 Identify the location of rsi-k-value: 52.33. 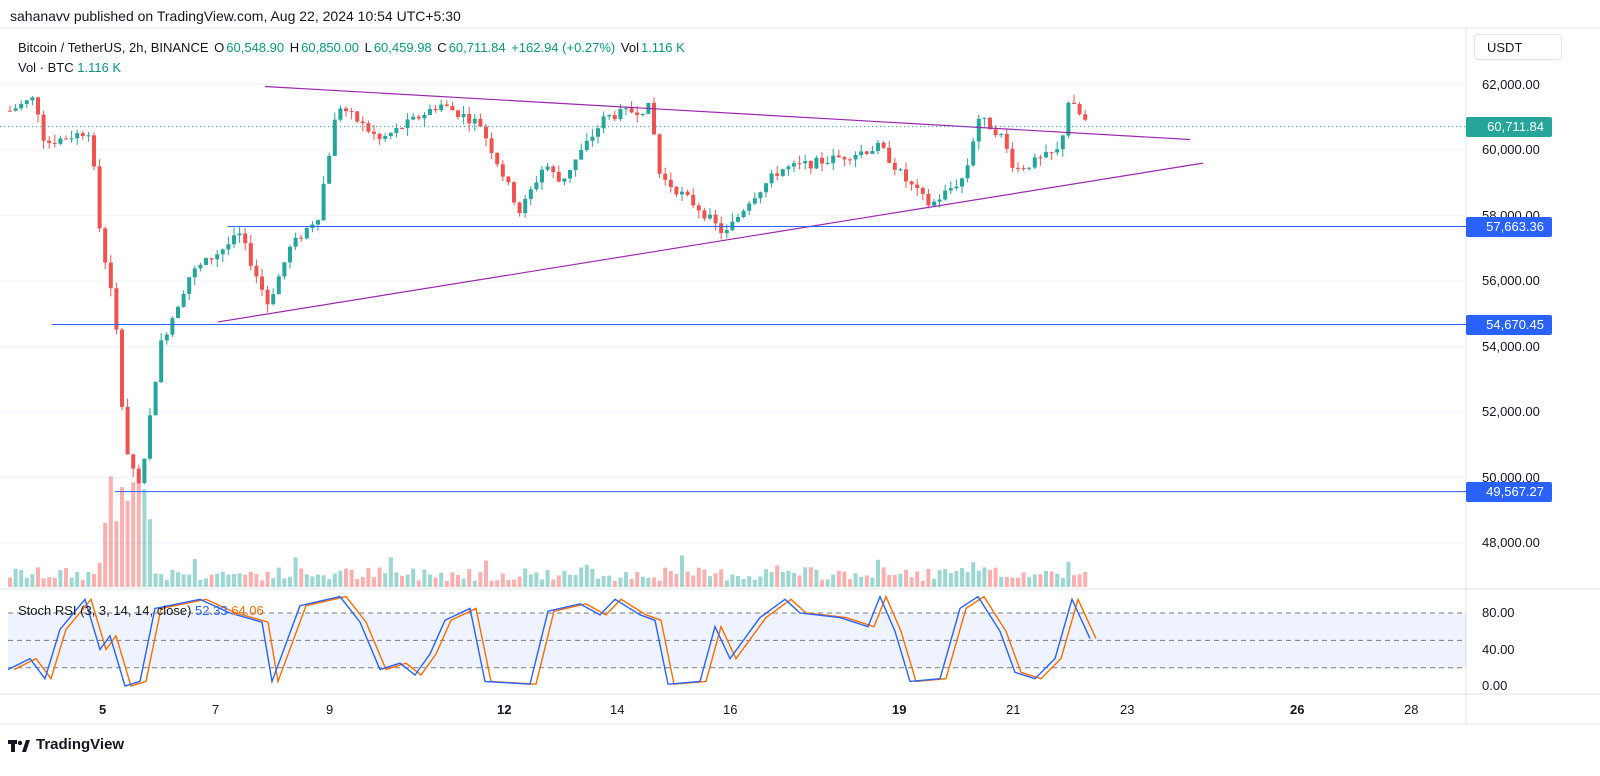
(211, 610).